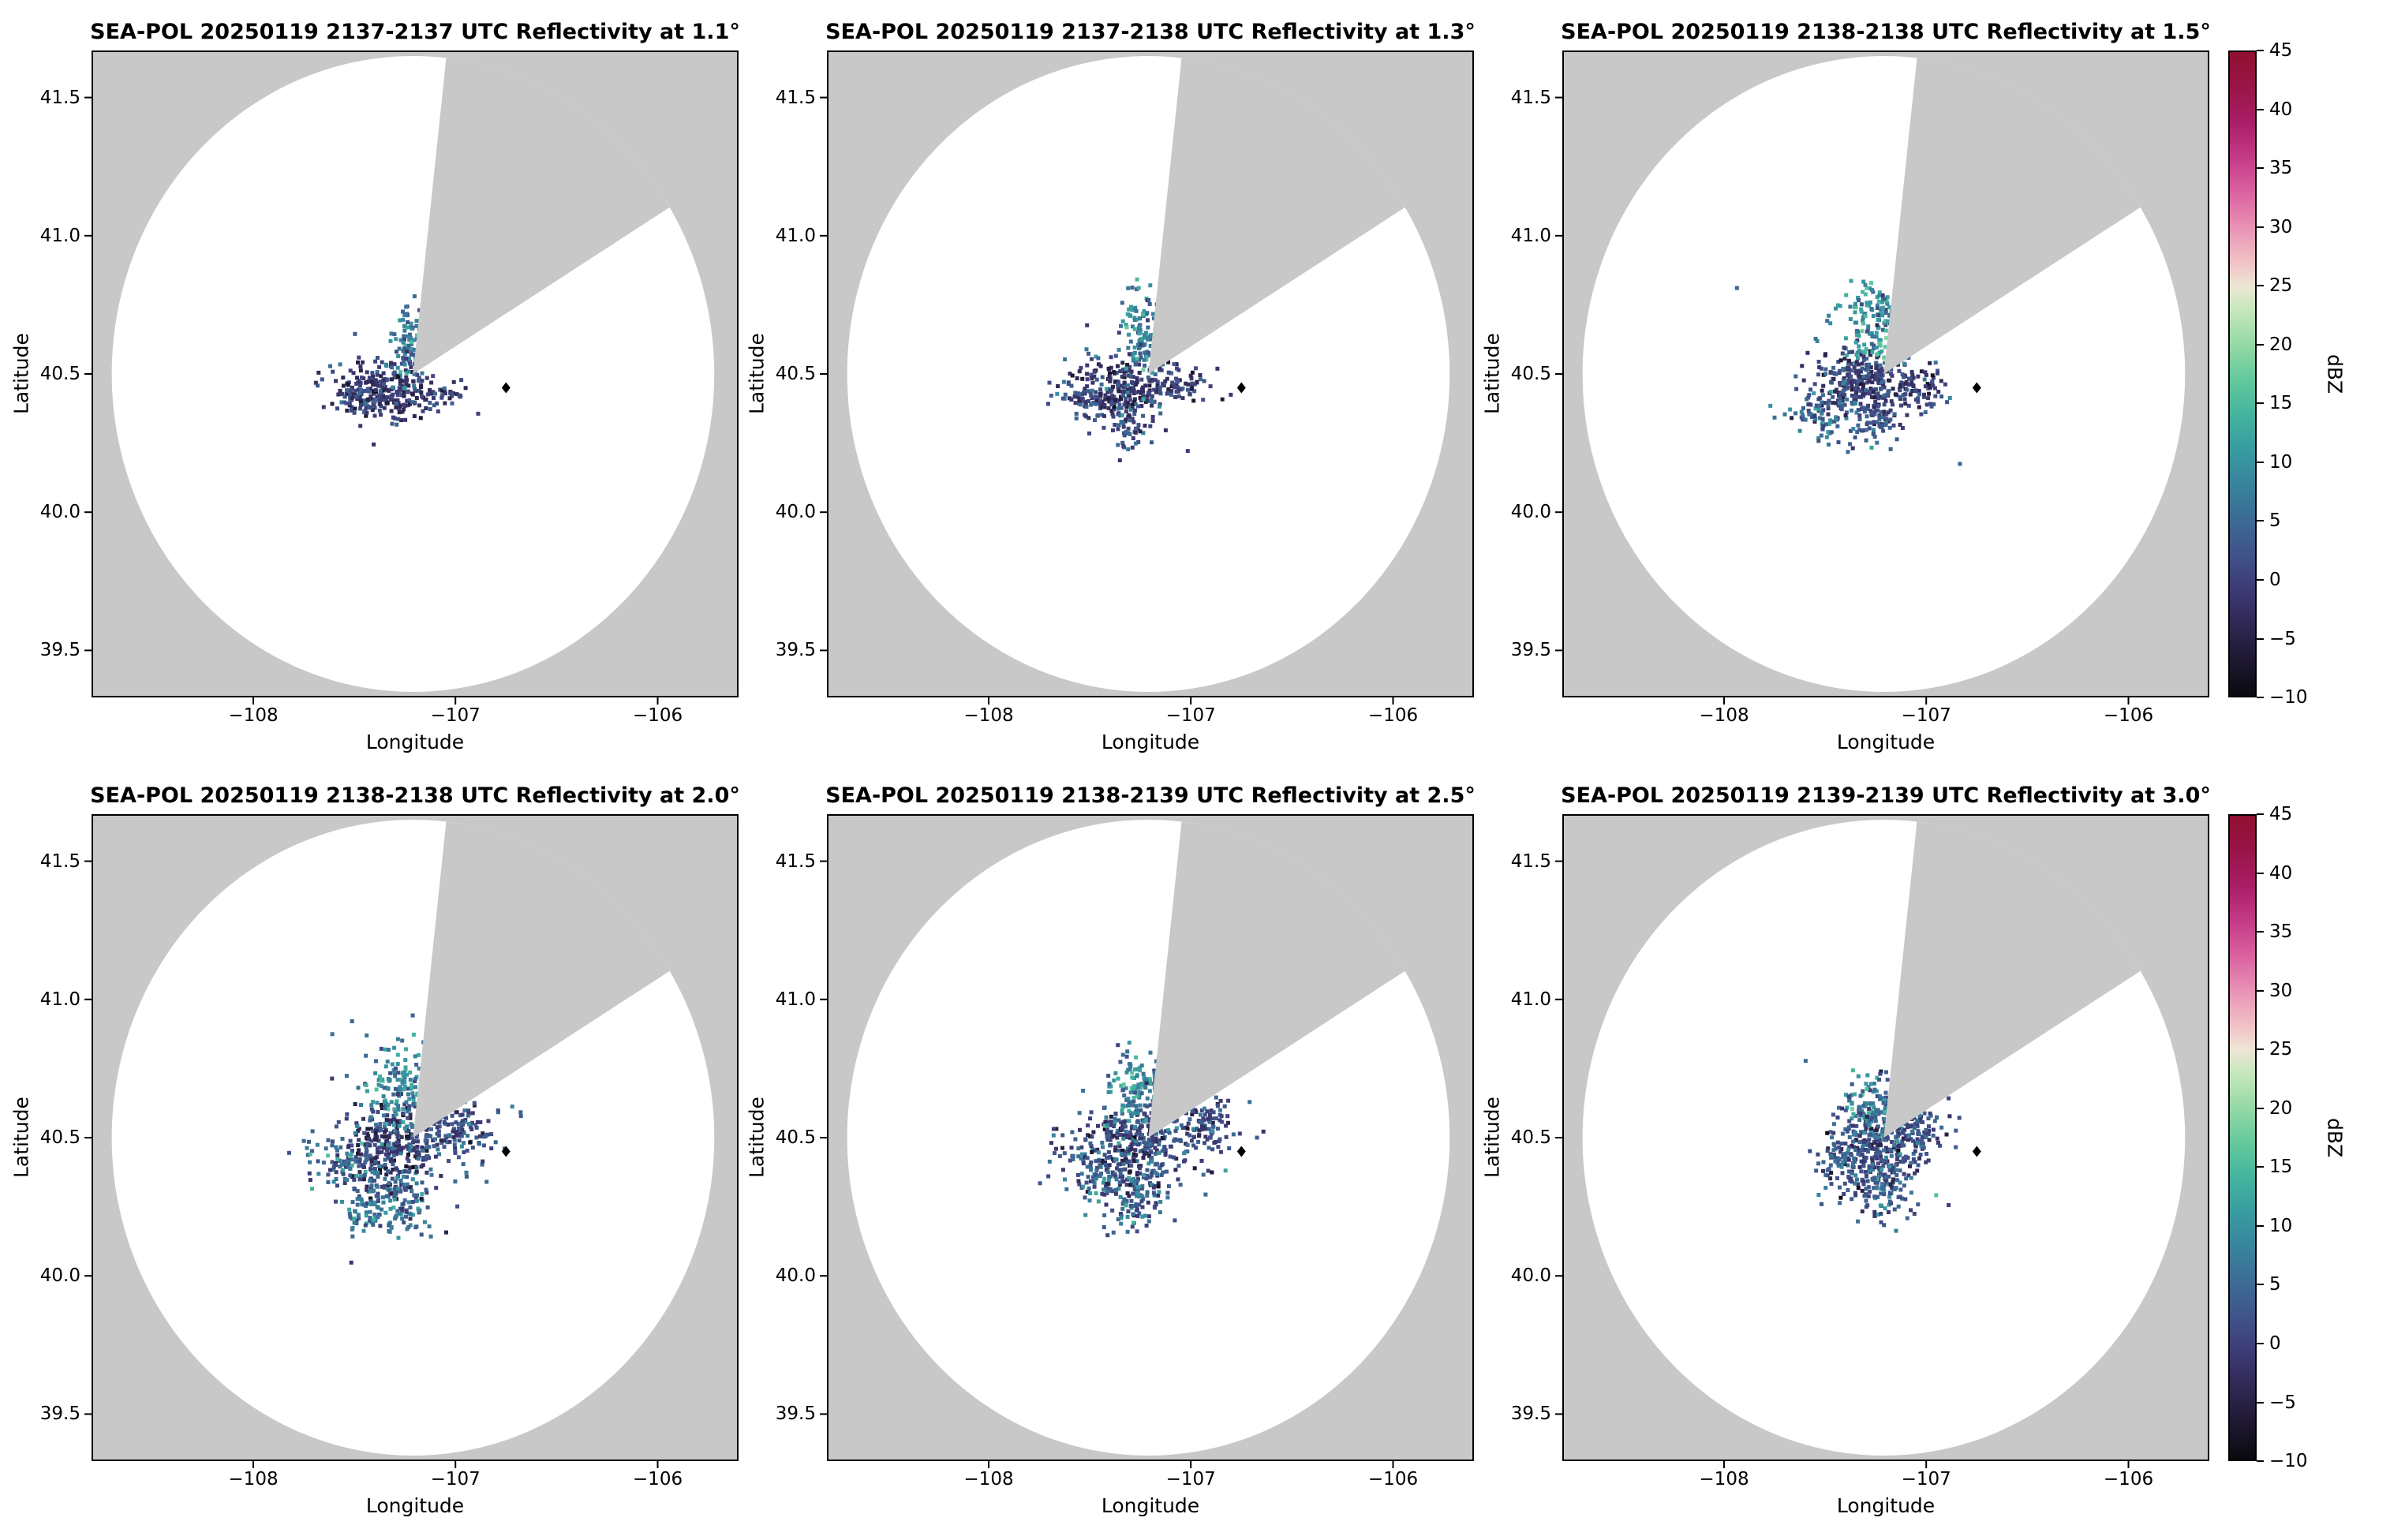  I want to click on x-tick-label: −108, so click(254, 715).